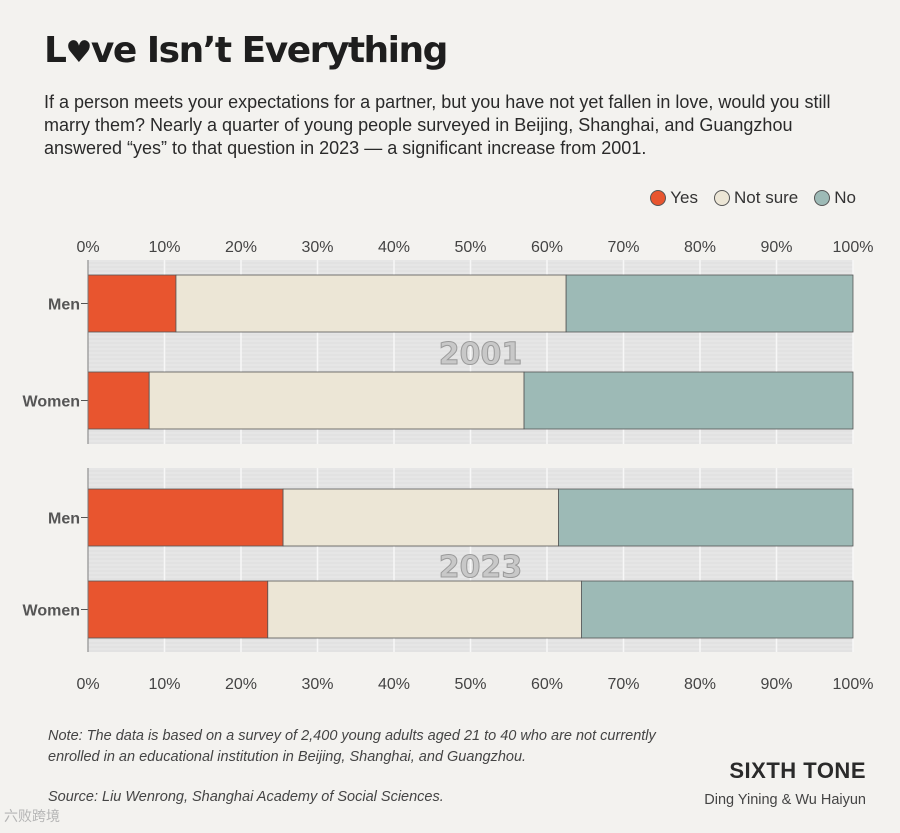  I want to click on x-tick-label-top: 20%, so click(241, 247).